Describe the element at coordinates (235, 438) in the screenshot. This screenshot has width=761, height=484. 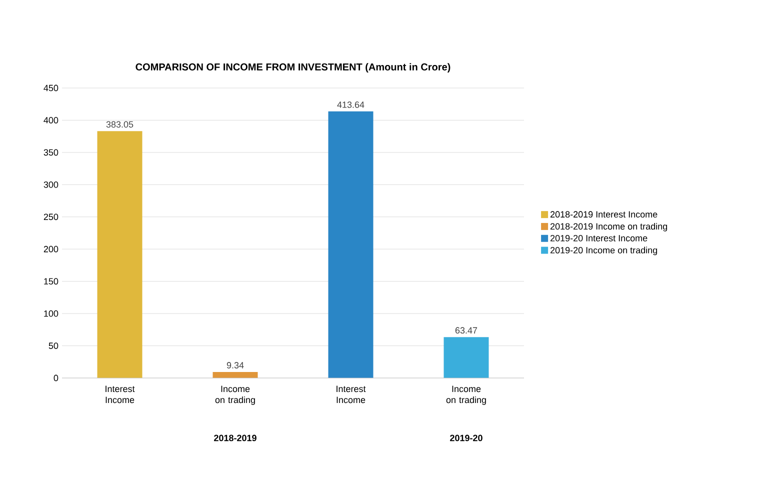
I see `text: 2018-2019` at that location.